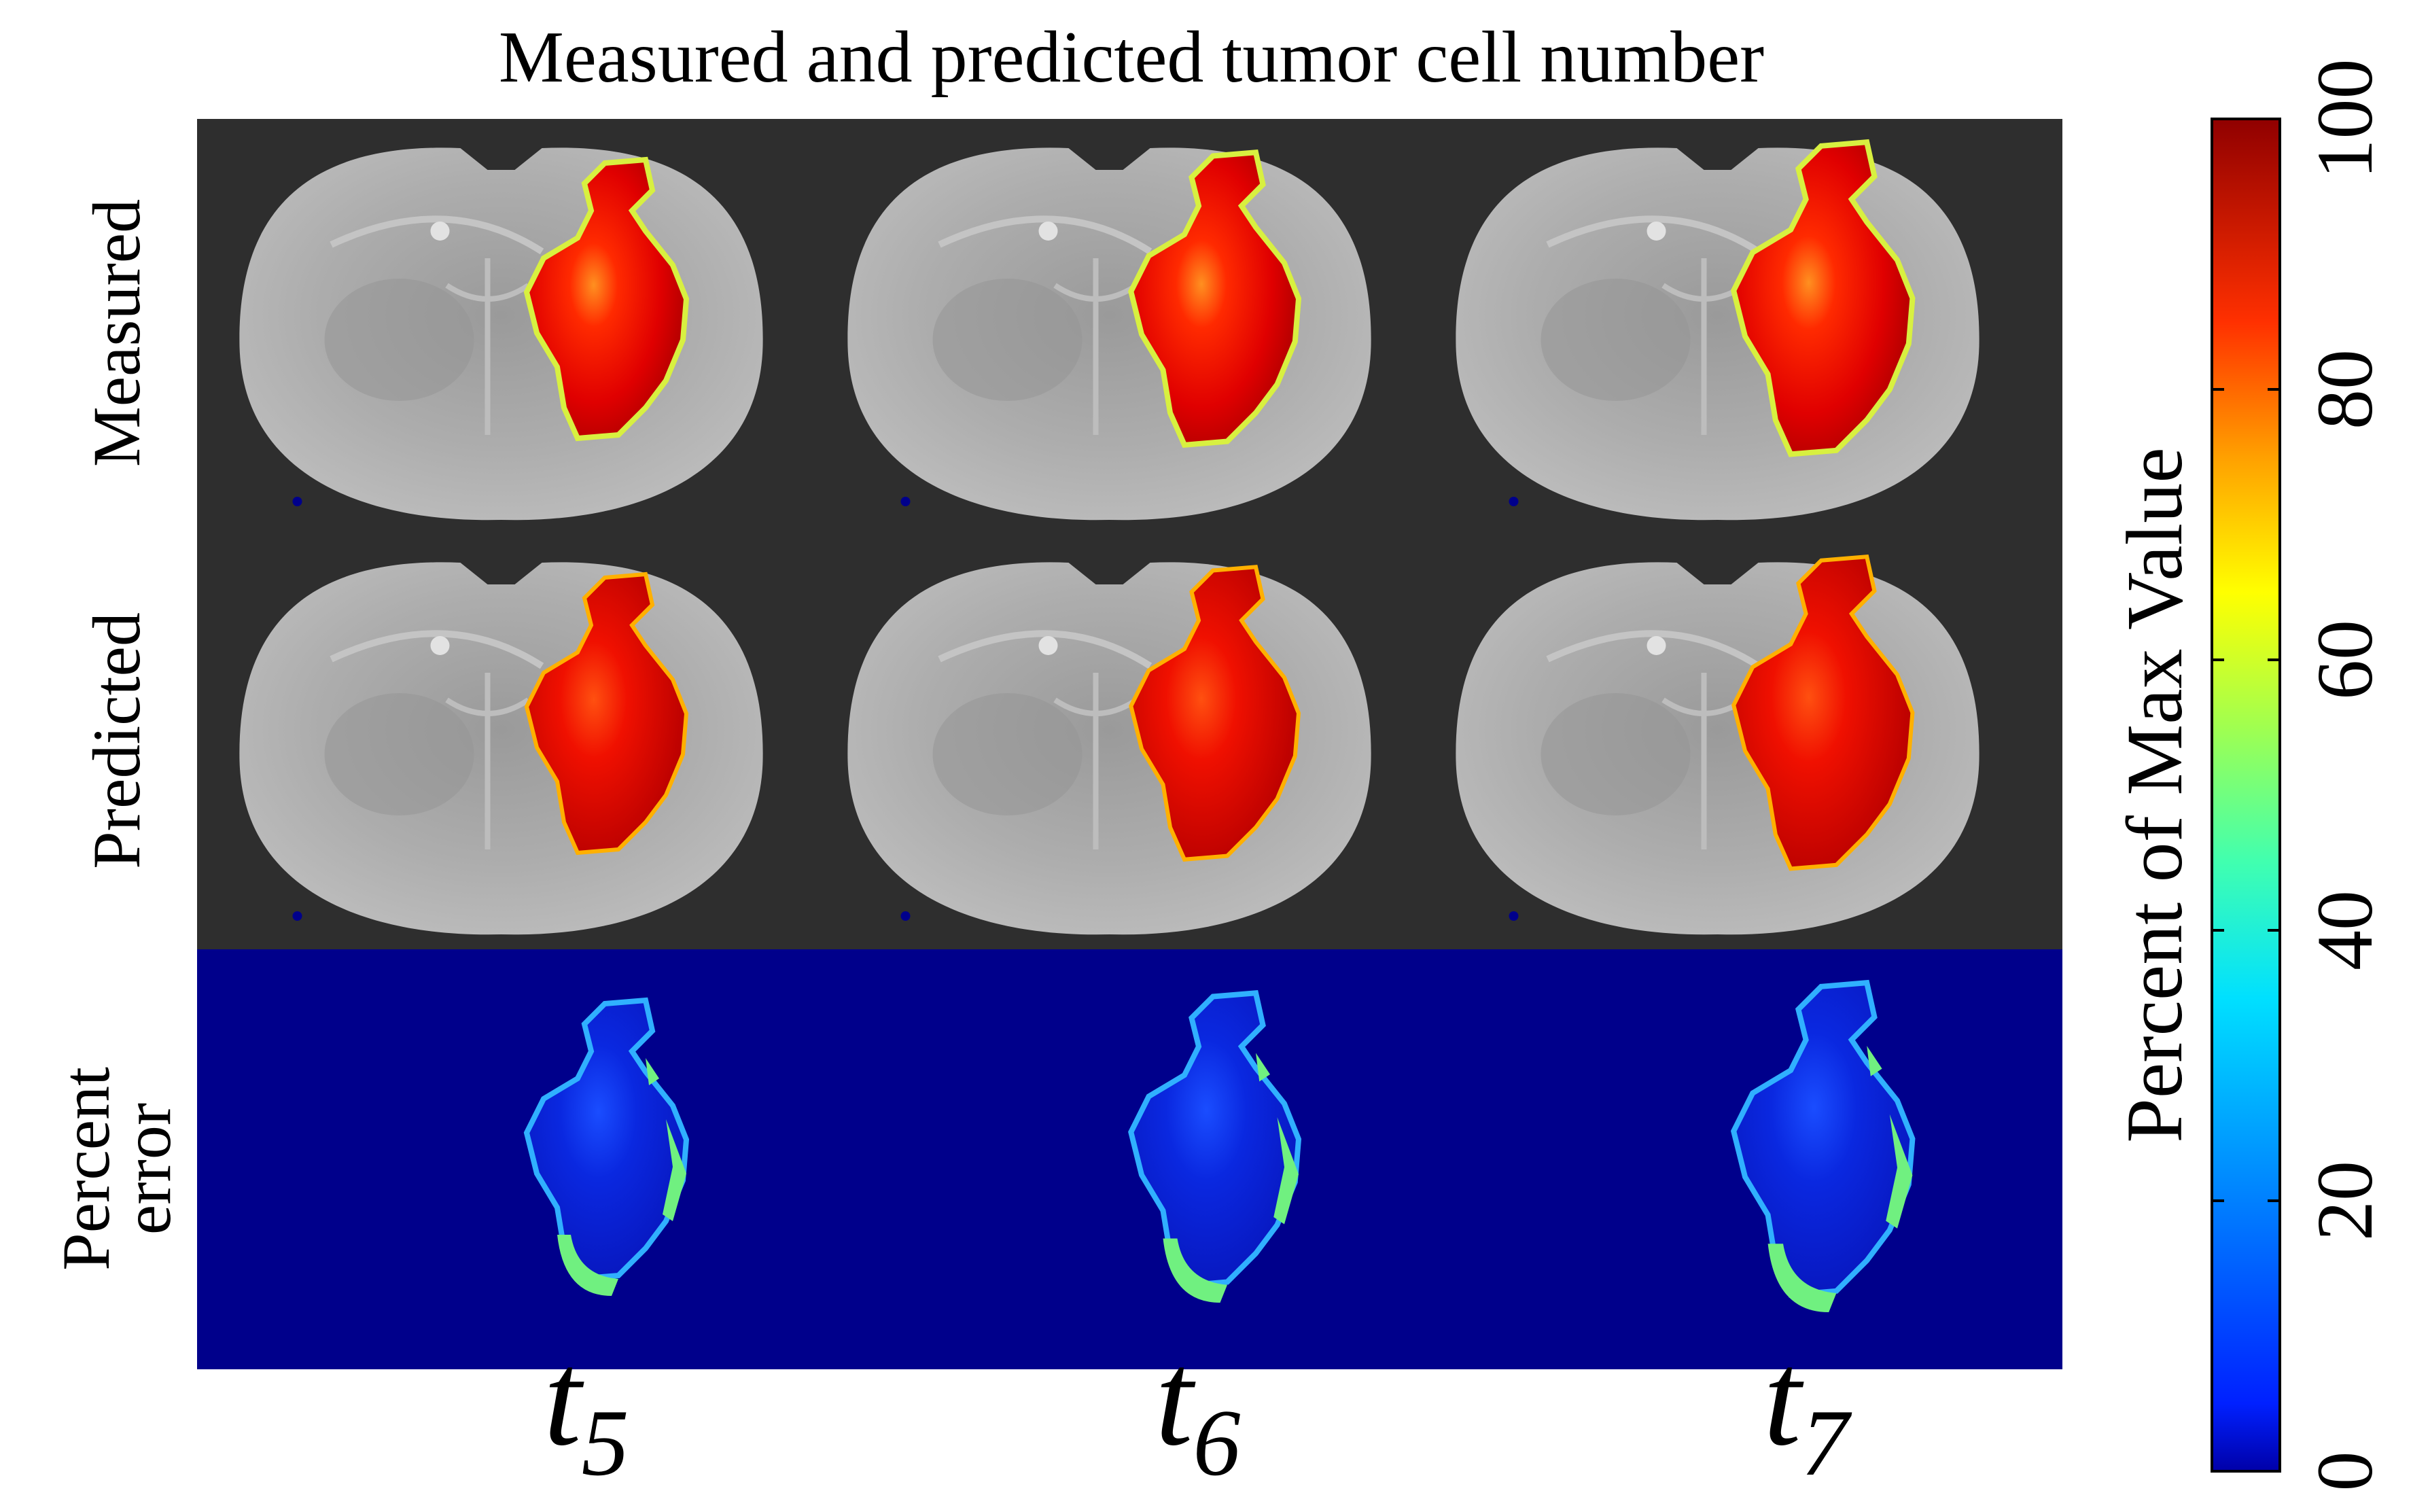 Image resolution: width=2411 pixels, height=1512 pixels. Describe the element at coordinates (2300, 775) in the screenshot. I see `colorbar-ticks: 0 20 40 60 80 100` at that location.